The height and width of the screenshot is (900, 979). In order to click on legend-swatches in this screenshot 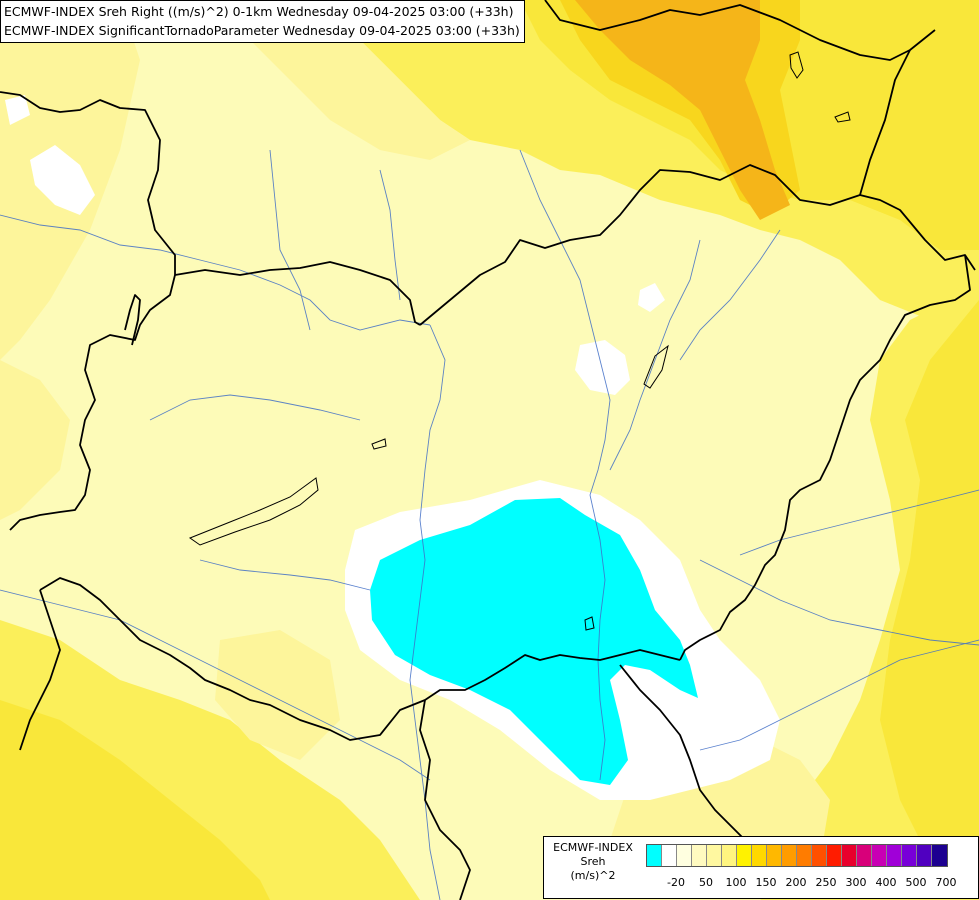, I will do `click(797, 855)`.